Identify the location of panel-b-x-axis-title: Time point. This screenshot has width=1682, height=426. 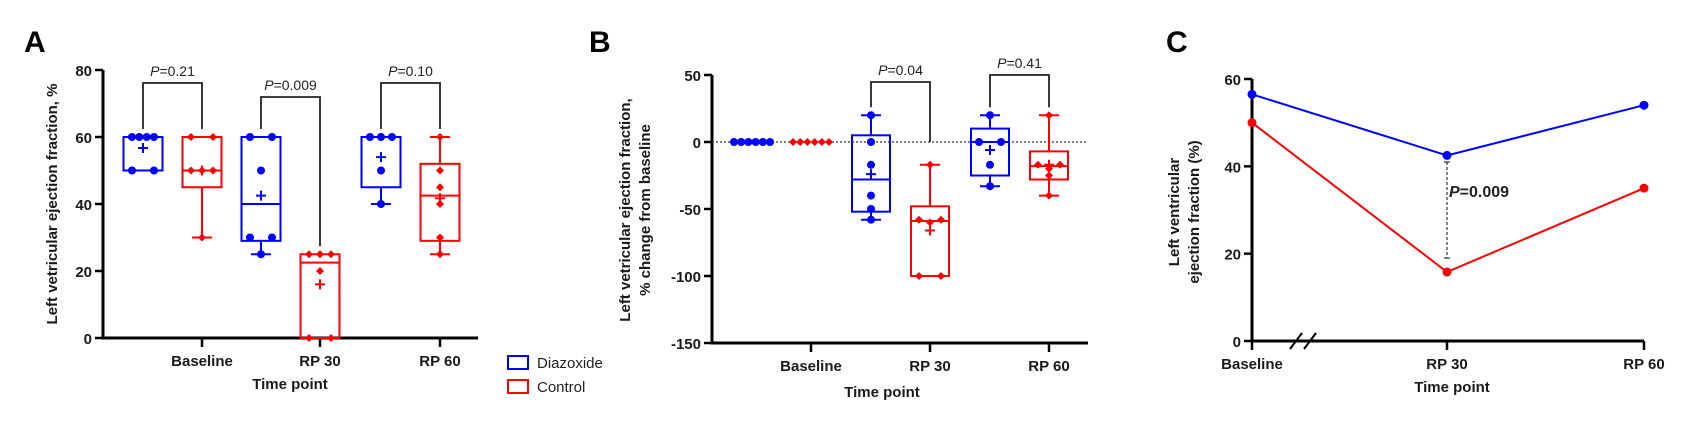
(882, 392).